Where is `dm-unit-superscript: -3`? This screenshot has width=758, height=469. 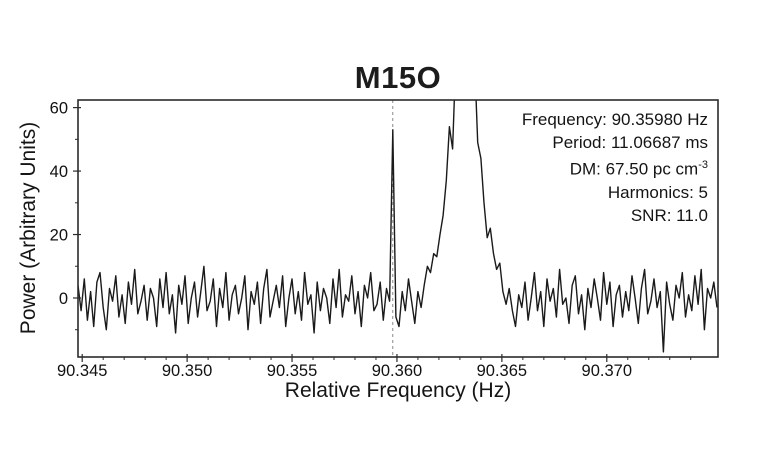 dm-unit-superscript: -3 is located at coordinates (703, 165).